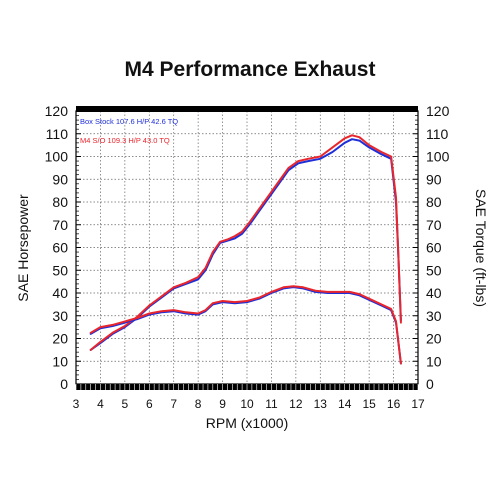  Describe the element at coordinates (100, 404) in the screenshot. I see `x-tick-label: 4` at that location.